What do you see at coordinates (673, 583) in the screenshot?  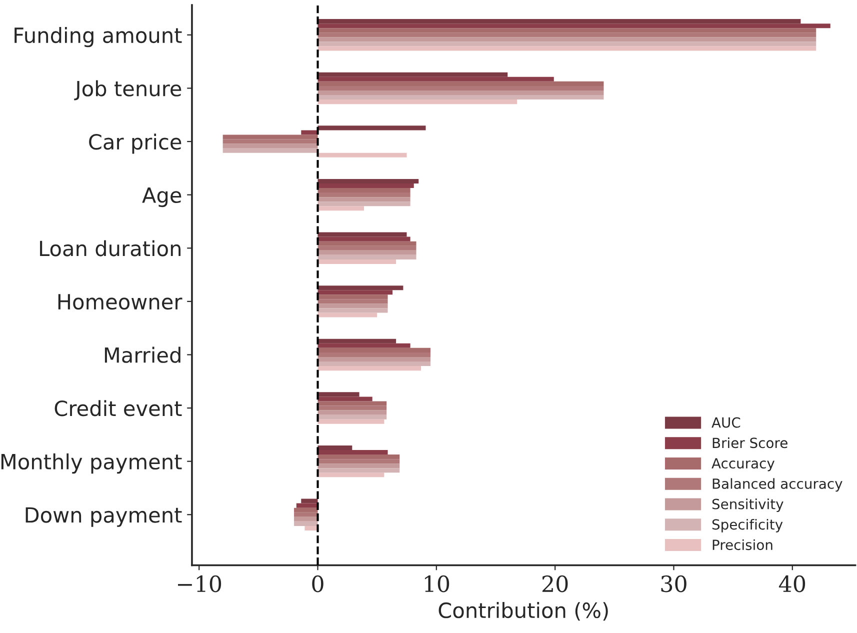 I see `x-tick-label: 30` at bounding box center [673, 583].